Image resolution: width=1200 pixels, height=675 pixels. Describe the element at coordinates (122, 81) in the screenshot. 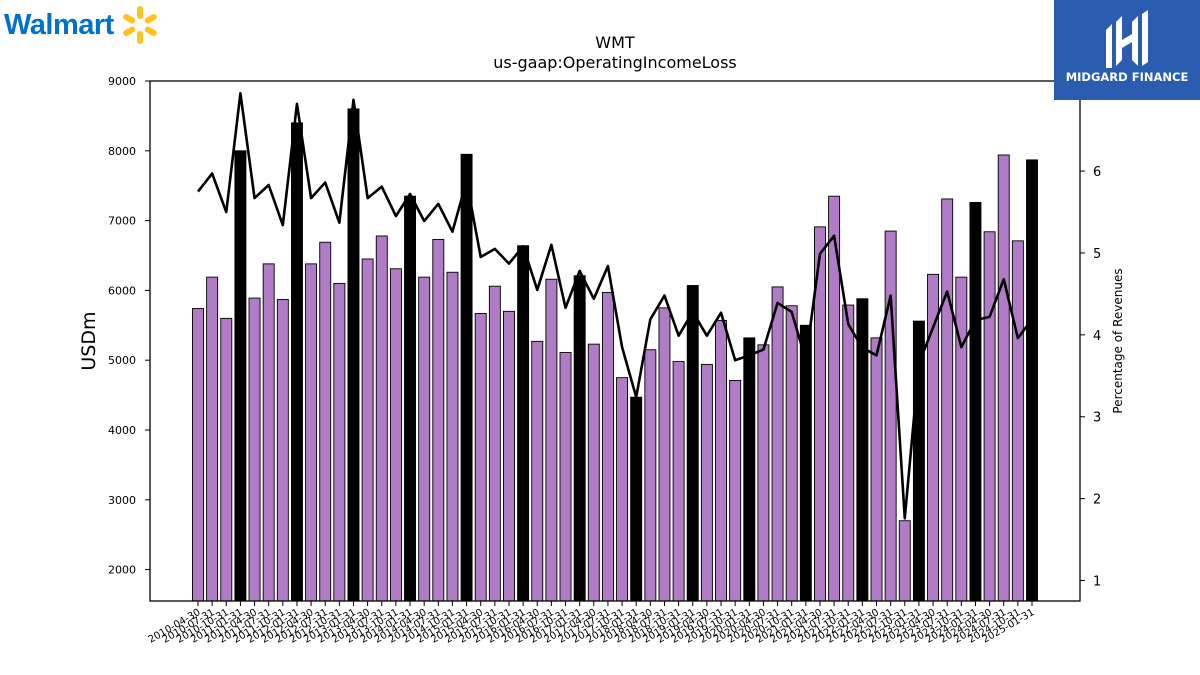

I see `y-tick-label: 9000` at that location.